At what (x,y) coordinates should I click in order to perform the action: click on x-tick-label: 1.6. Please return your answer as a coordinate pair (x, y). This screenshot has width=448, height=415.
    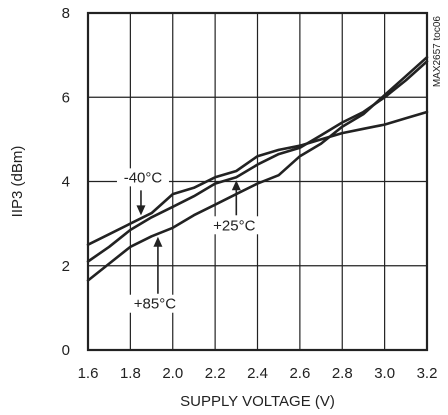
    Looking at the image, I should click on (88, 373).